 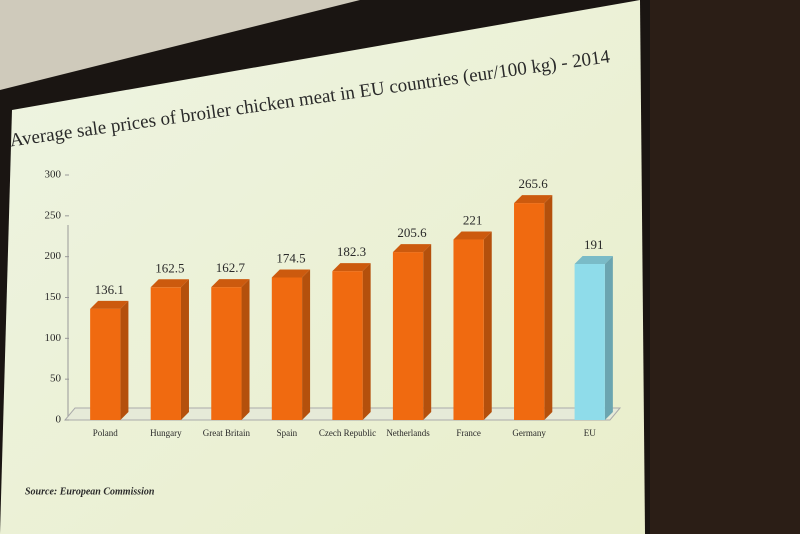 What do you see at coordinates (529, 433) in the screenshot?
I see `x-tick-label: Germany` at bounding box center [529, 433].